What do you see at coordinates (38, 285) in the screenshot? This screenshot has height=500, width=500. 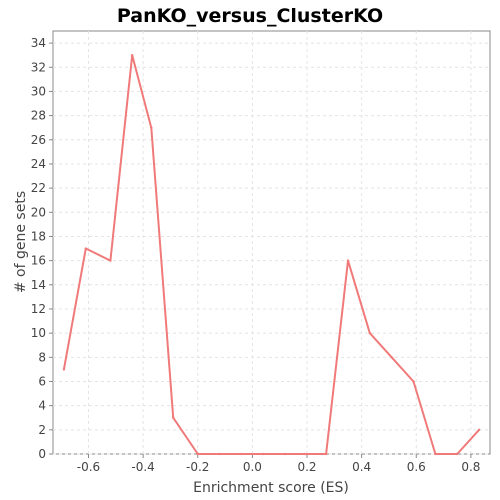 I see `y-tick-label: 14` at bounding box center [38, 285].